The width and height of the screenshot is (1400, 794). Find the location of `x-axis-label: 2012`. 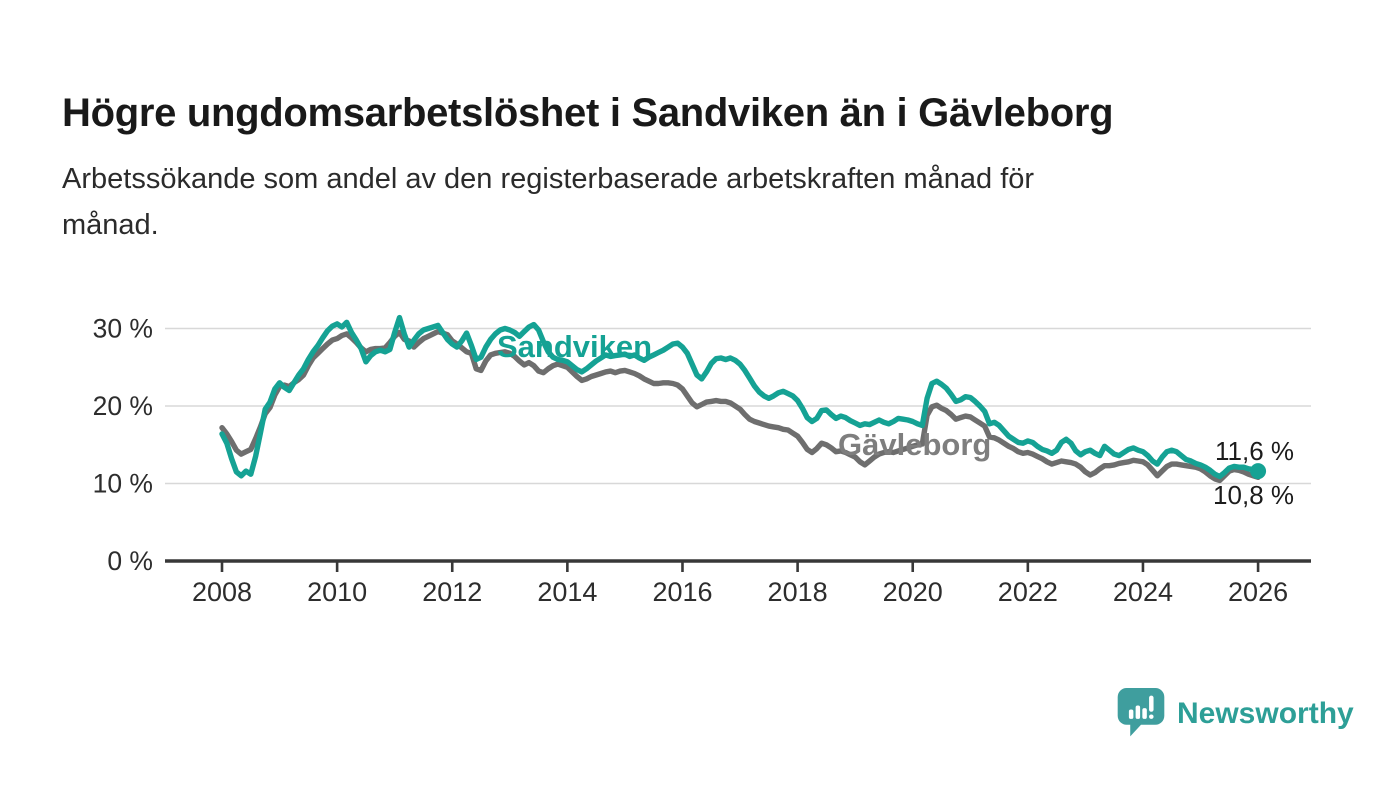

x-axis-label: 2012 is located at coordinates (452, 592).